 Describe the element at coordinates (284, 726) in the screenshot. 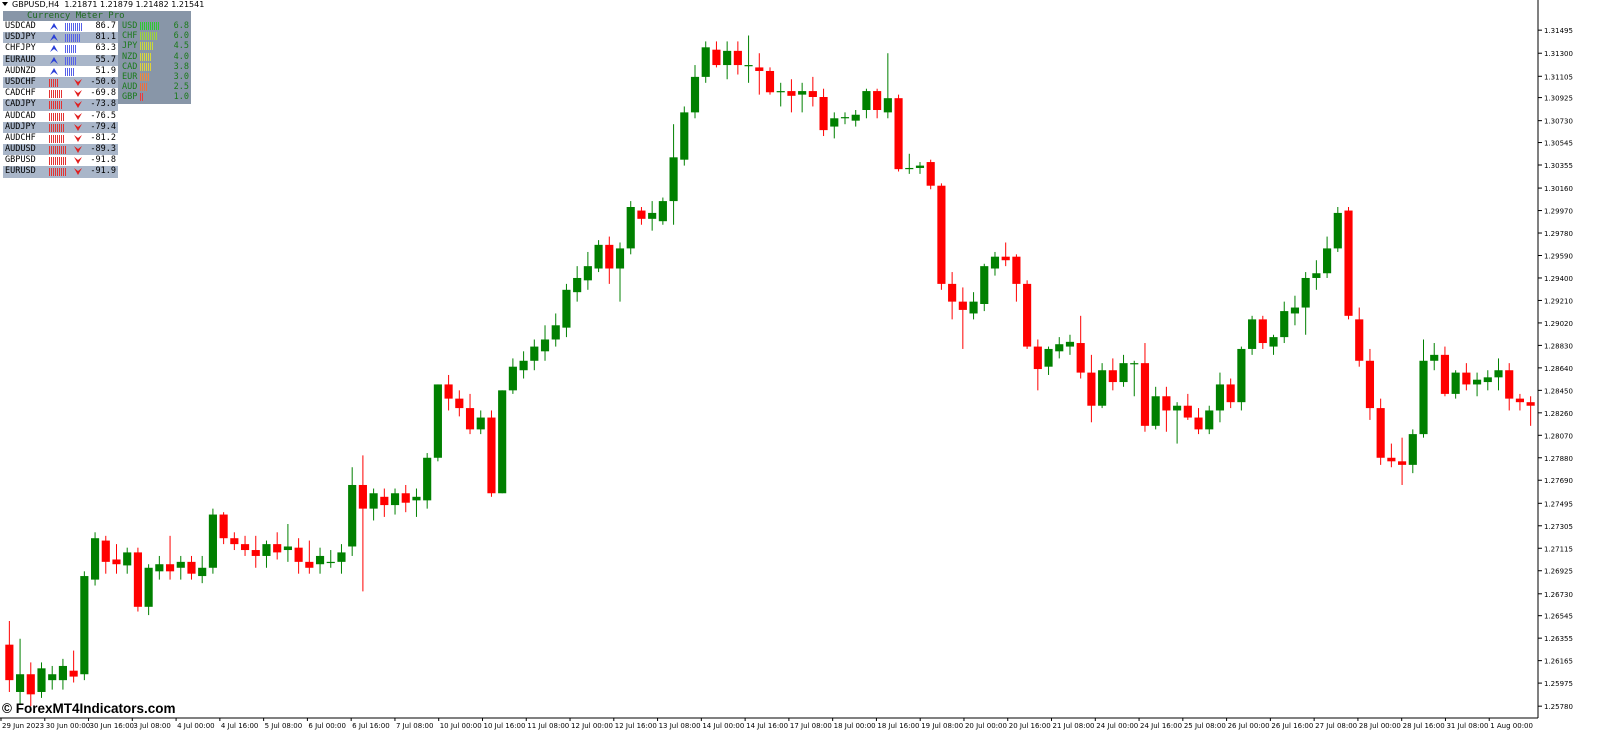

I see `time-tick-label: 5 Jul 08:00` at that location.